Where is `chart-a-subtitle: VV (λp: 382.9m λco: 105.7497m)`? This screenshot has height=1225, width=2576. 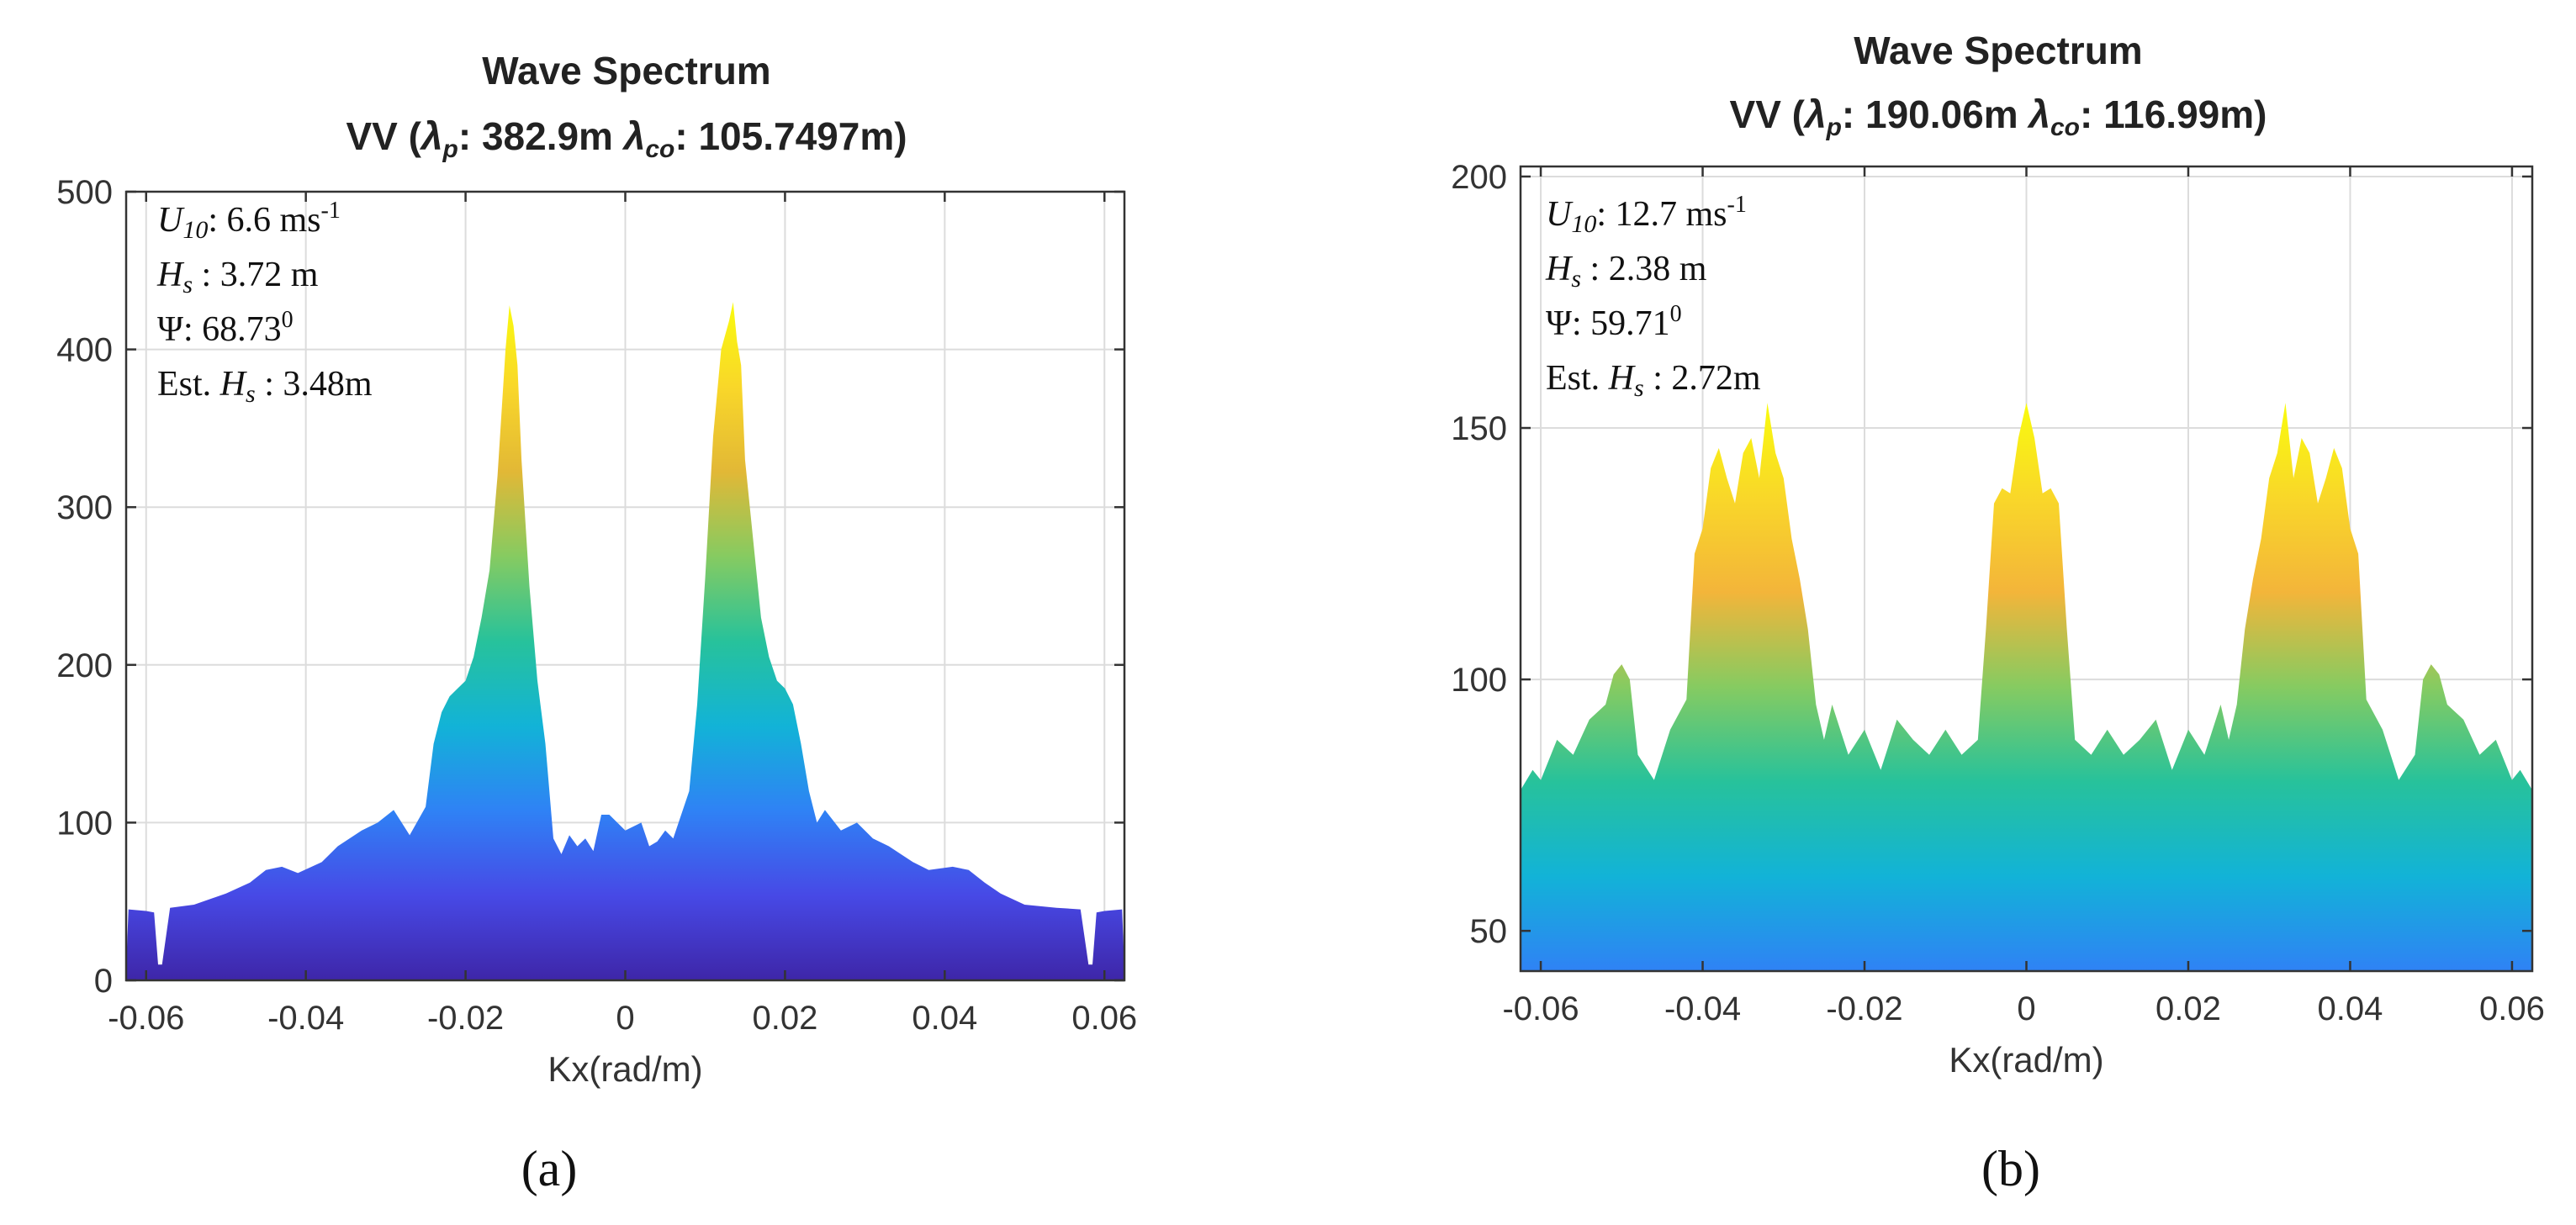
chart-a-subtitle: VV (λp: 382.9m λco: 105.7497m) is located at coordinates (626, 138).